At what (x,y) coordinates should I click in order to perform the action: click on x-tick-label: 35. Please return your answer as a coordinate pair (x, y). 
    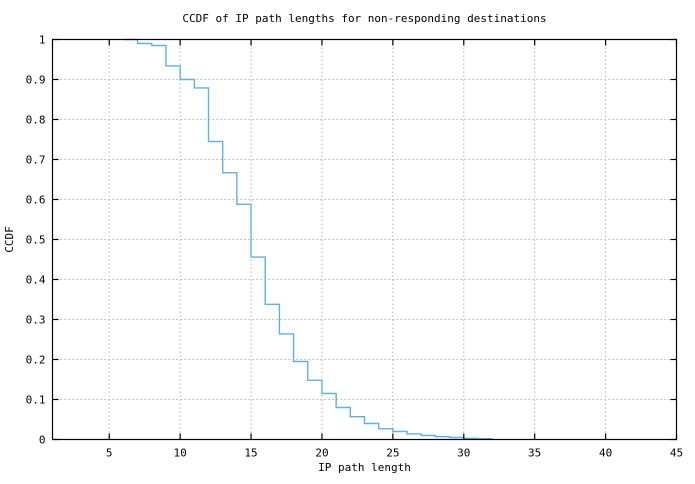
    Looking at the image, I should click on (534, 453).